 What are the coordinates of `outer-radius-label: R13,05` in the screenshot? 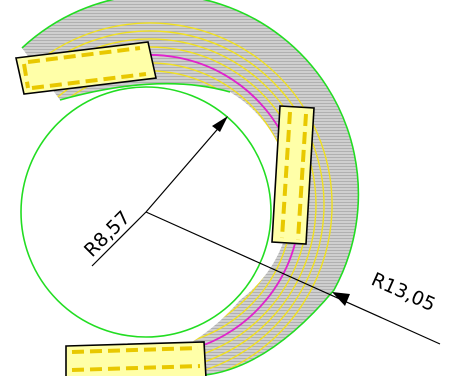 It's located at (403, 292).